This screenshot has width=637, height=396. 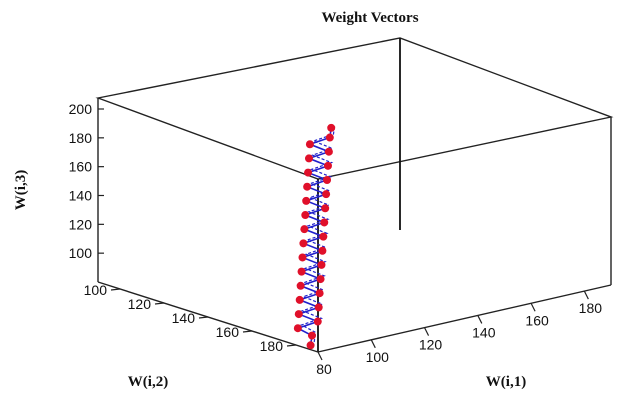 I want to click on y-tick-label: 160, so click(x=228, y=332).